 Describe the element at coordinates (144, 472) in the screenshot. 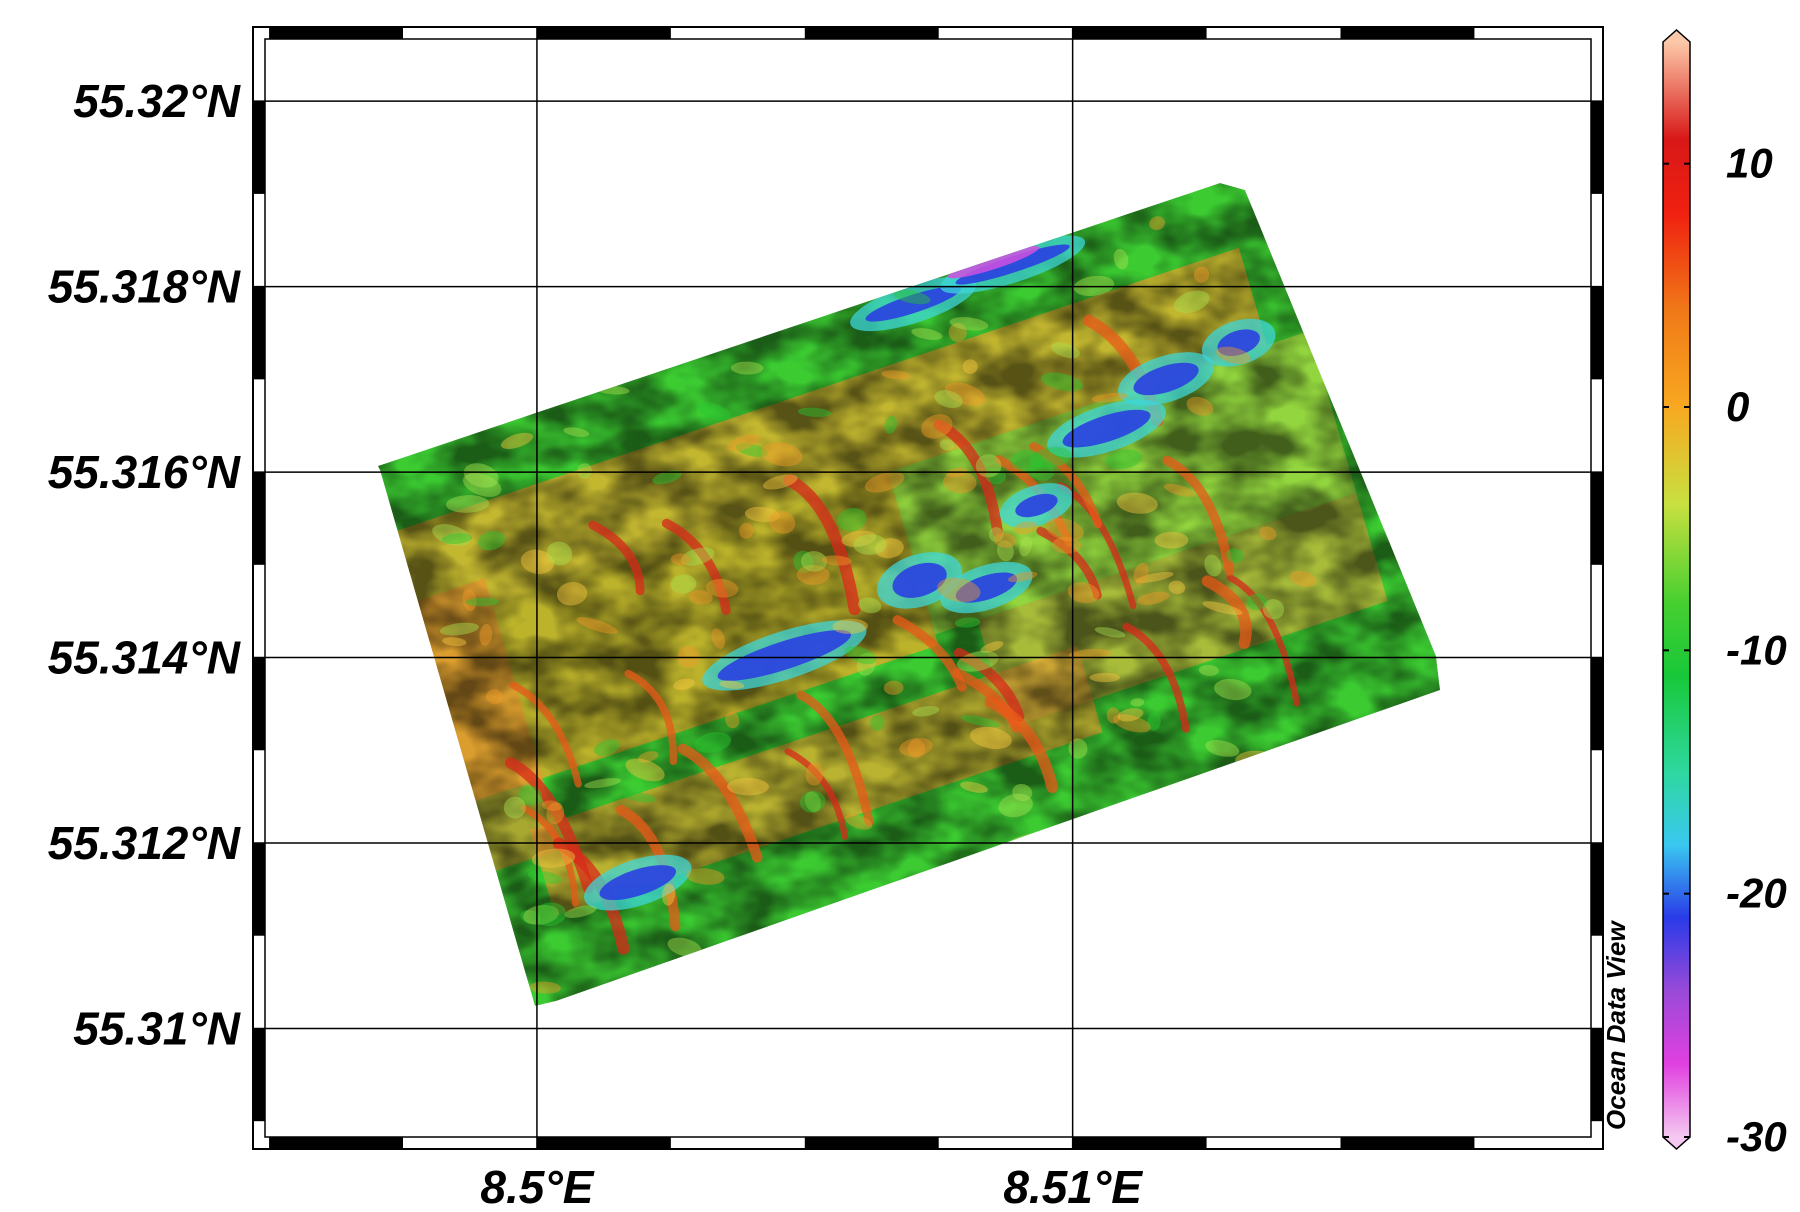

I see `latitude-tick-label: 55.316°N` at that location.